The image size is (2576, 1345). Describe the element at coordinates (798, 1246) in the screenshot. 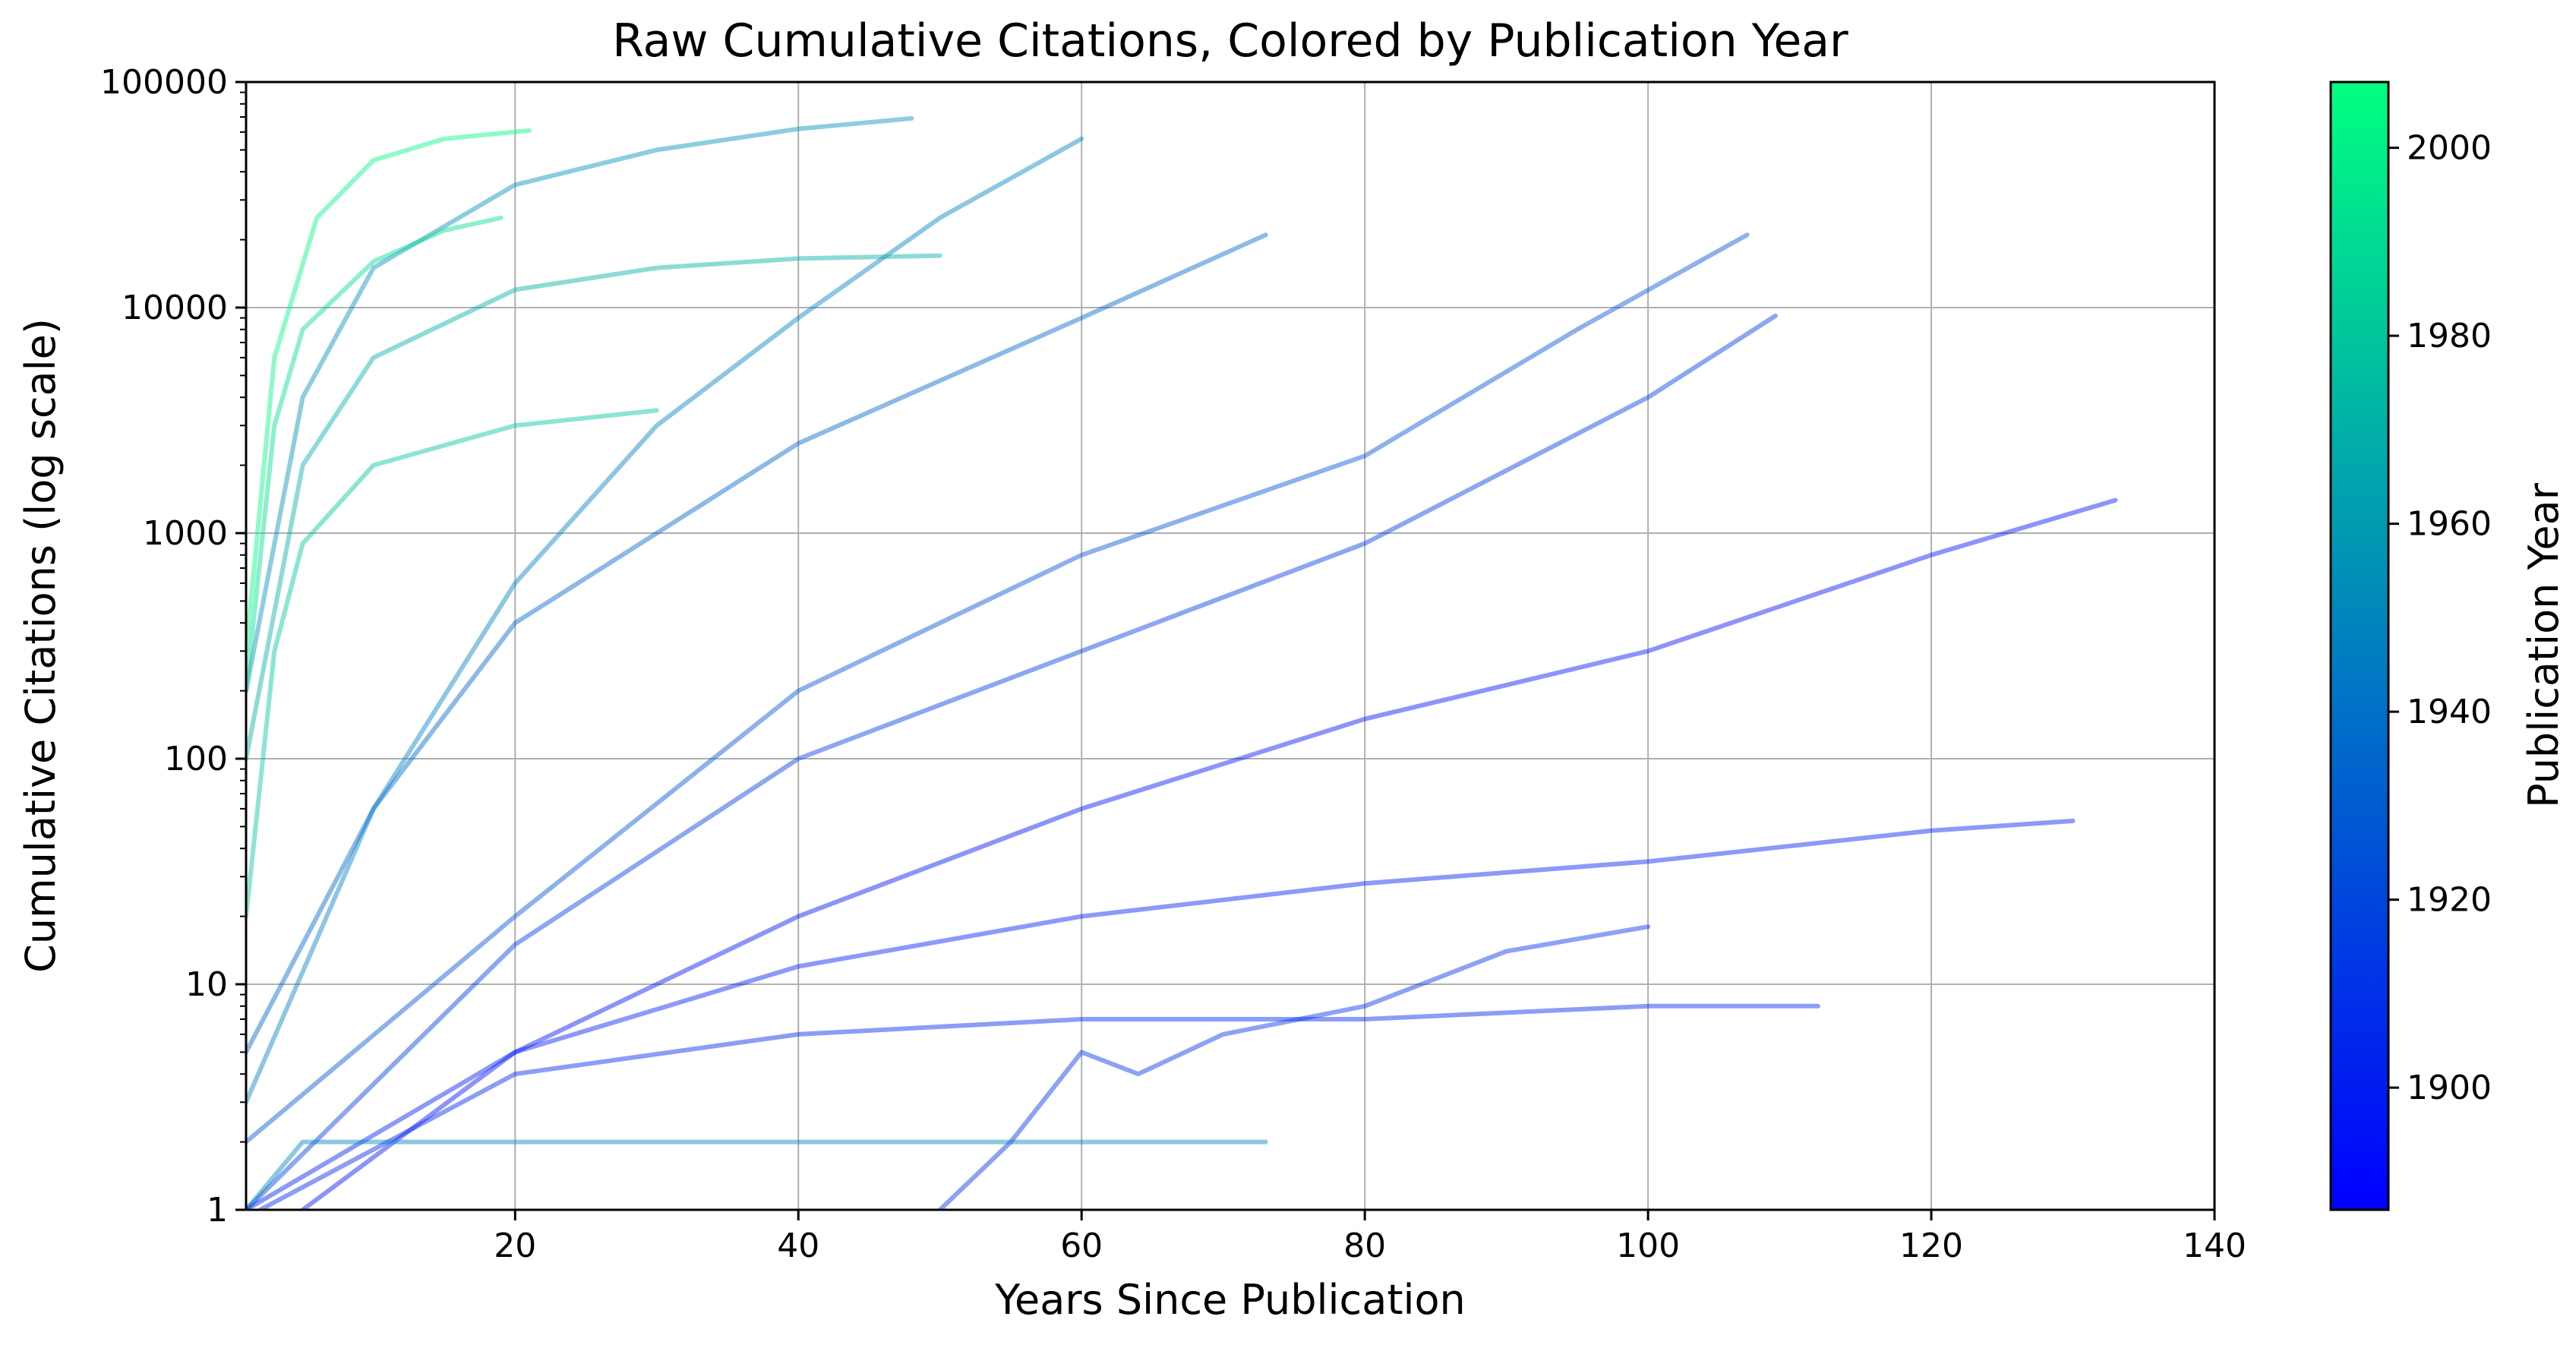

I see `x-tick-label: 40` at that location.